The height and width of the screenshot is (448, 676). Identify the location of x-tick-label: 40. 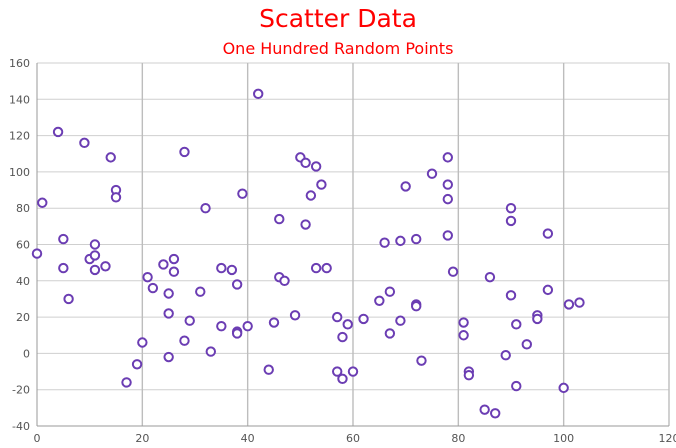
(248, 438).